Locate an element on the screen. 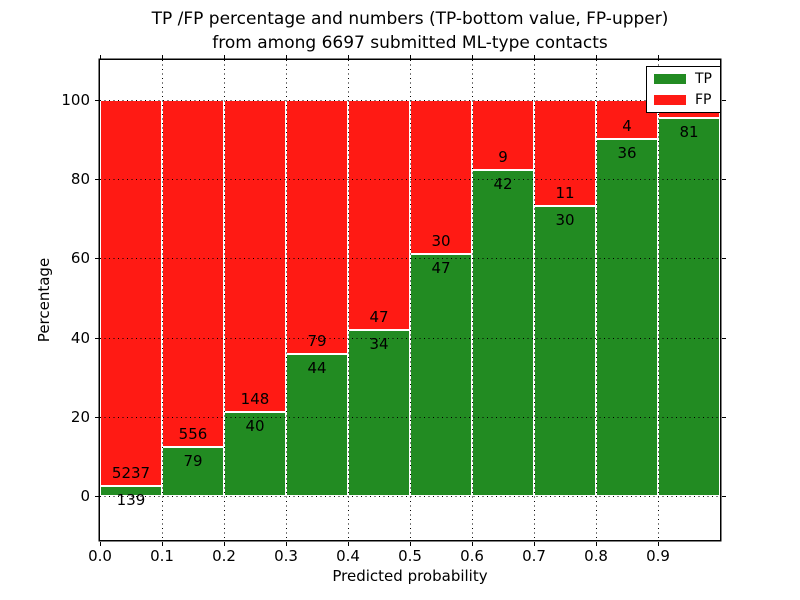  tp-count-label: 47 is located at coordinates (441, 268).